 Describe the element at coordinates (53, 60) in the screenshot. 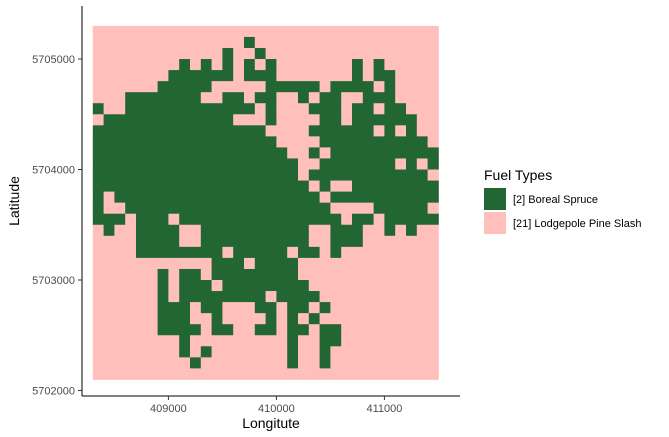

I see `y-tick-label: 5705000` at that location.